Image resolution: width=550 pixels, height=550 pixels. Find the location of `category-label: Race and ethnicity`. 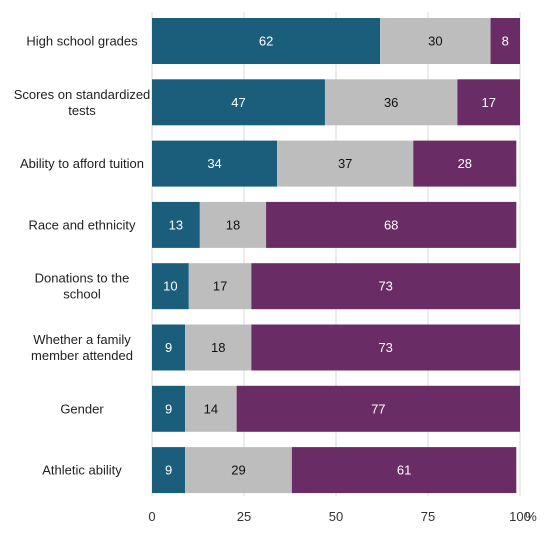

category-label: Race and ethnicity is located at coordinates (82, 224).